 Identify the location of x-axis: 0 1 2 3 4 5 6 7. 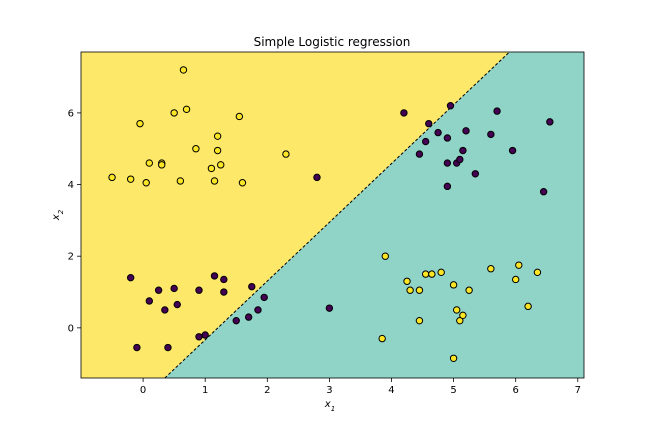
(360, 387).